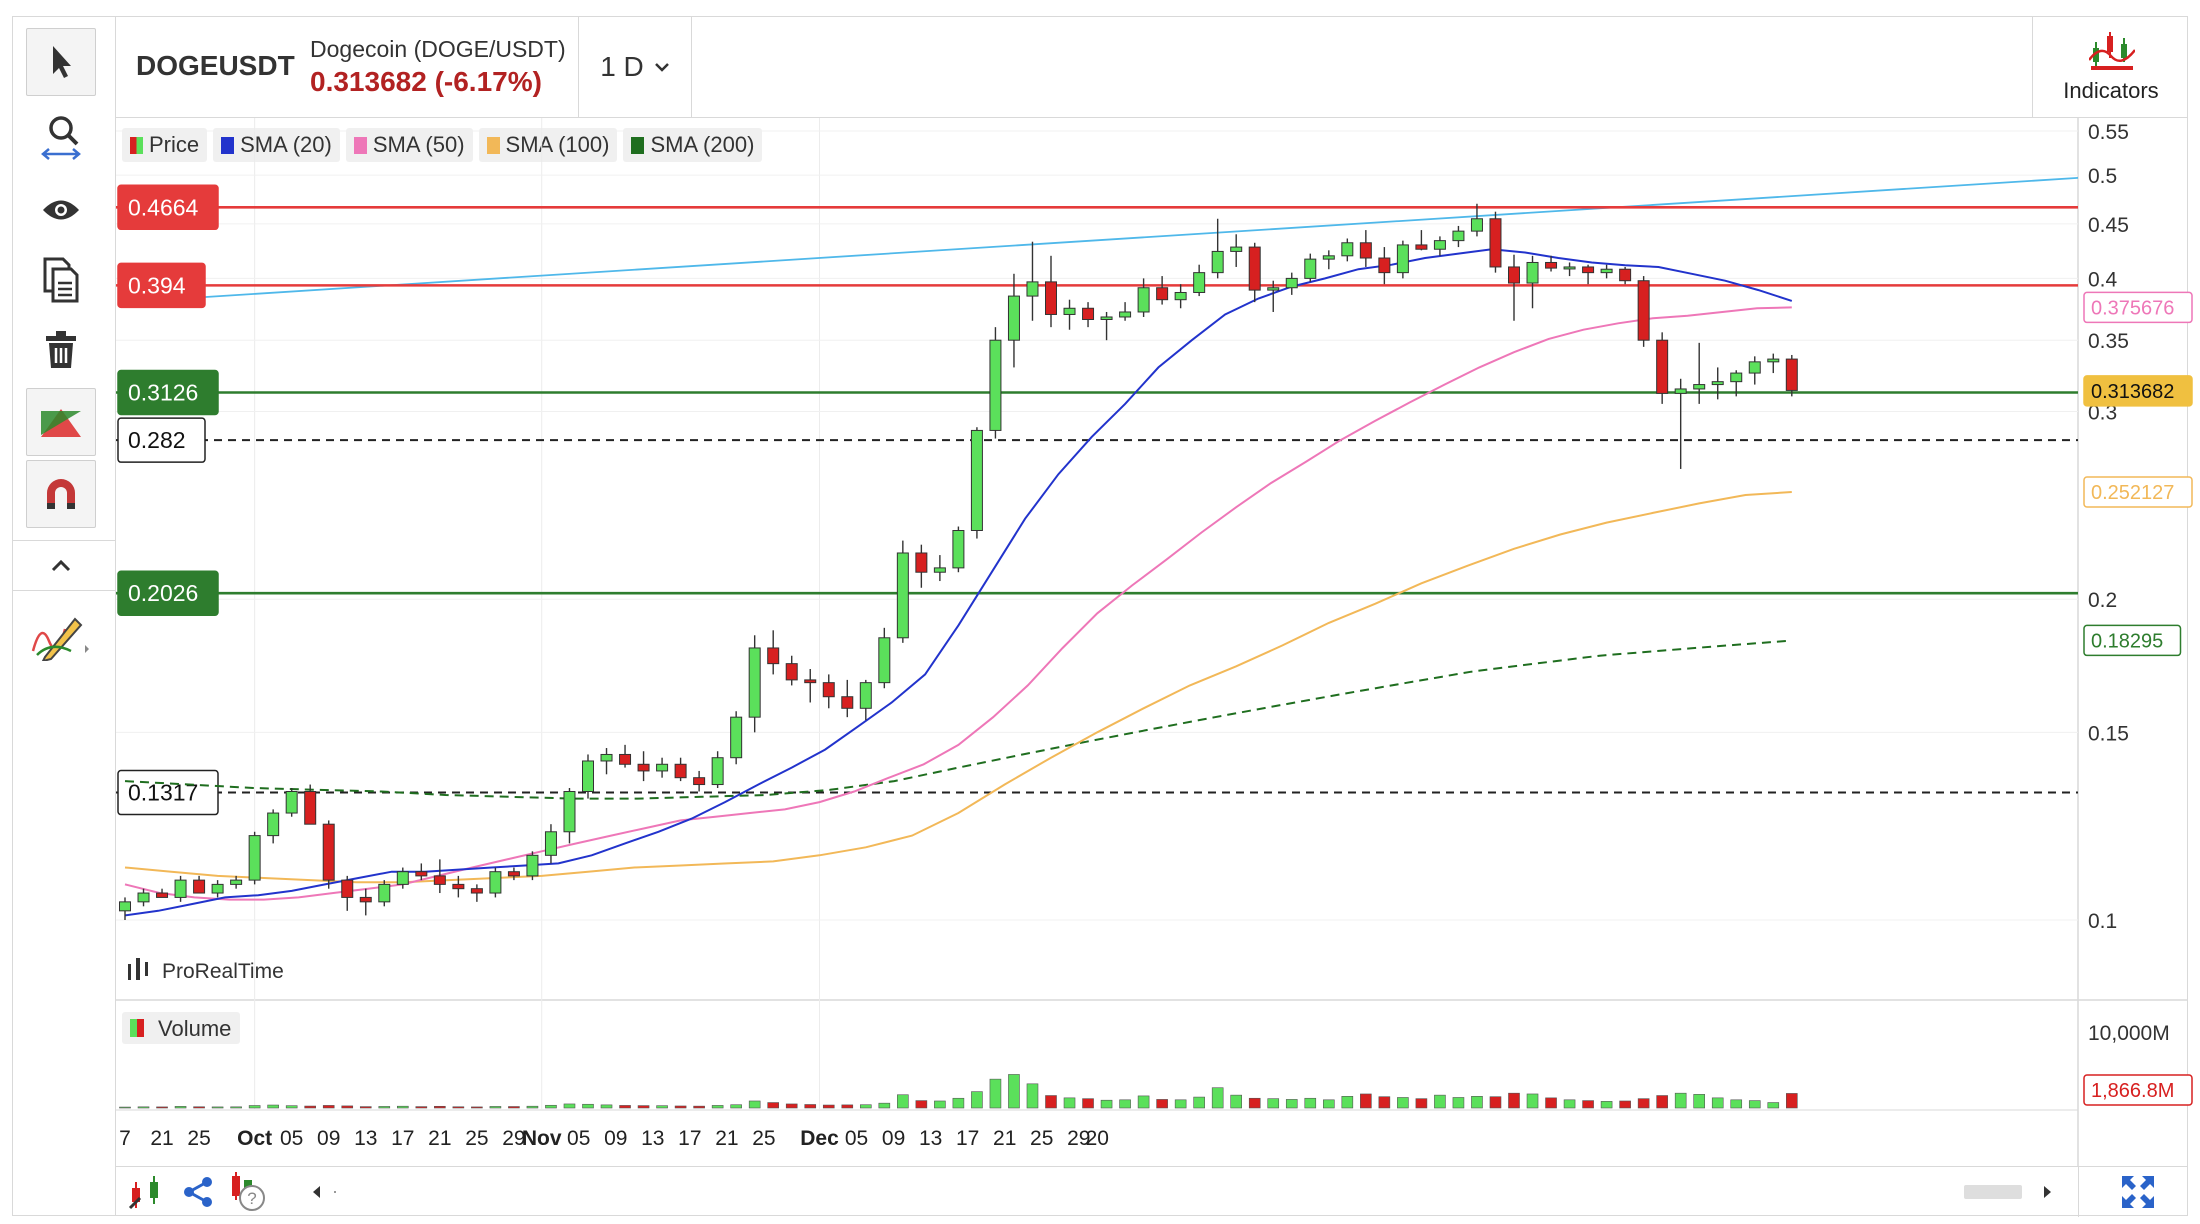 The height and width of the screenshot is (1224, 2200). I want to click on price-badge-label: 1,866.8M, so click(2132, 1091).